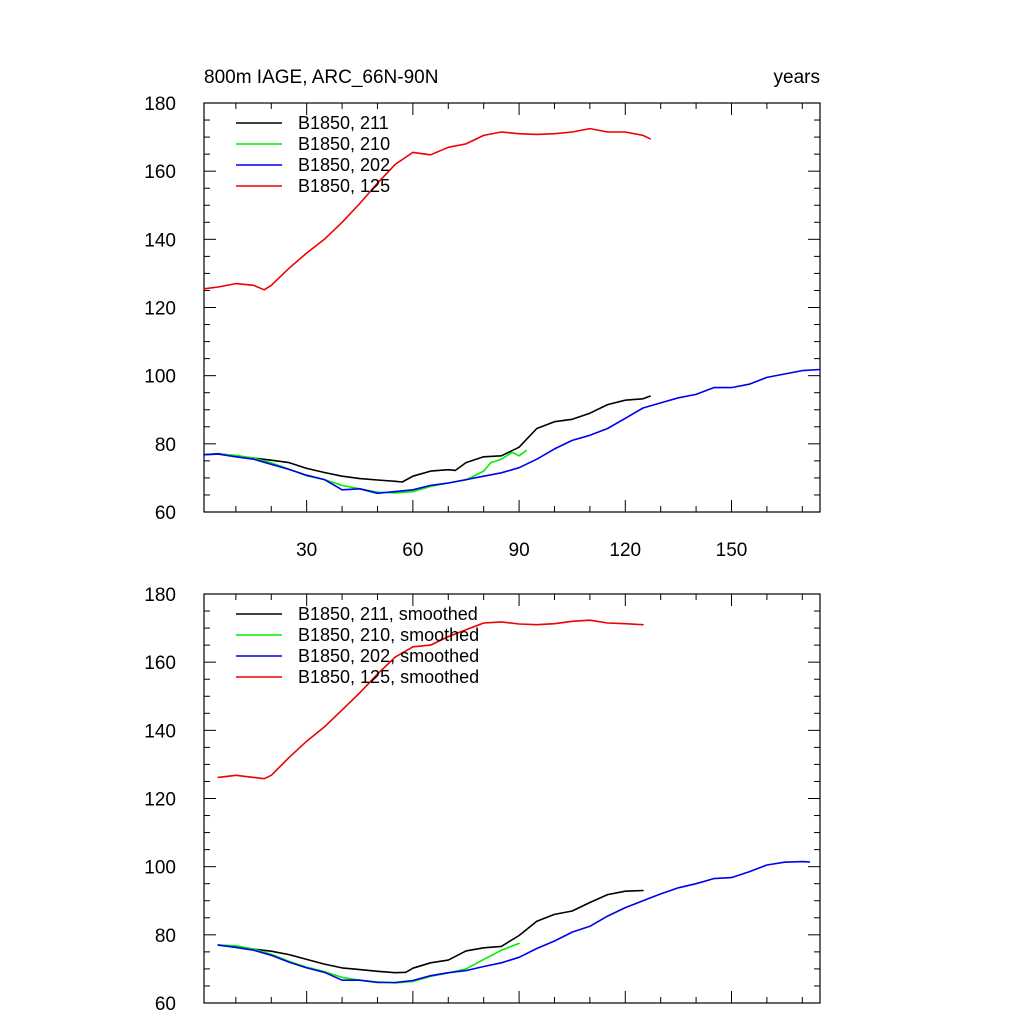 This screenshot has height=1024, width=1024. Describe the element at coordinates (343, 123) in the screenshot. I see `legend-label: B1850, 211` at that location.